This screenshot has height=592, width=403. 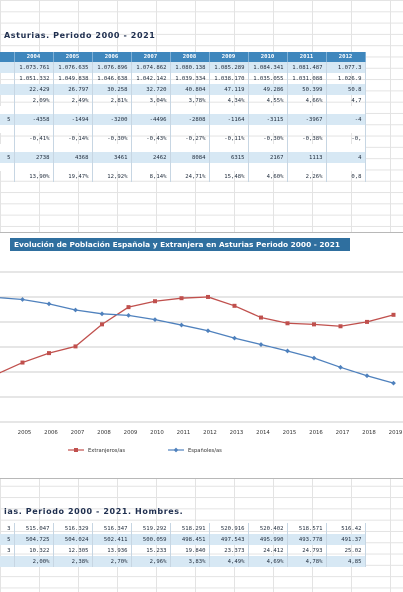 What do you see at coordinates (73, 138) in the screenshot?
I see `top-cell: -0,14%` at bounding box center [73, 138].